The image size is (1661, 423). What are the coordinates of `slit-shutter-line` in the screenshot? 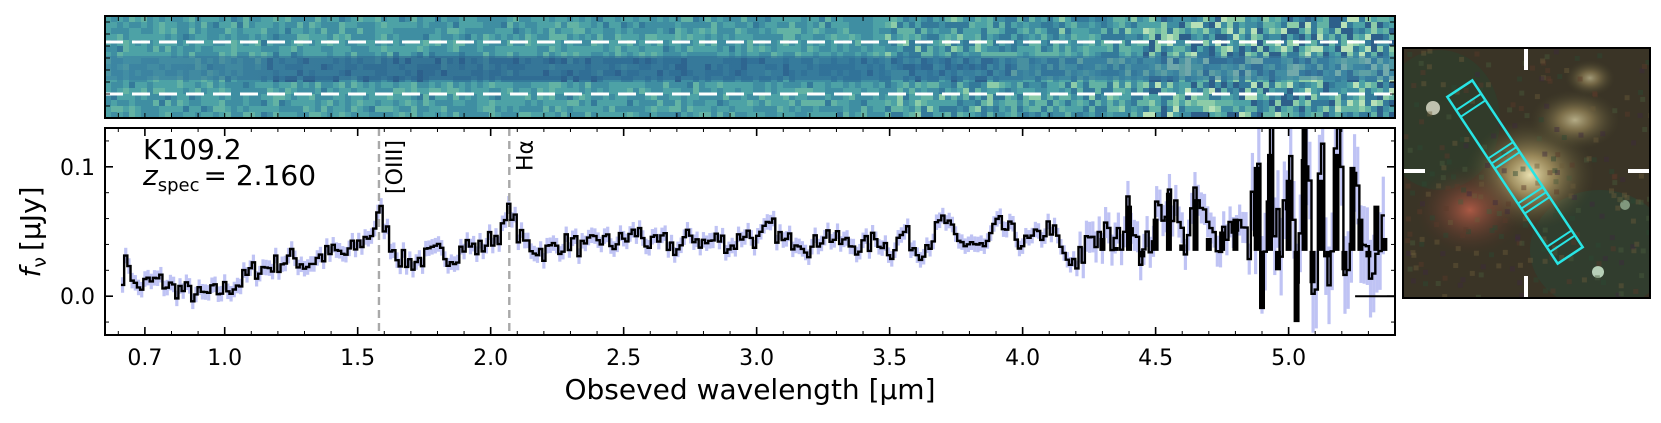 It's located at (1504, 155).